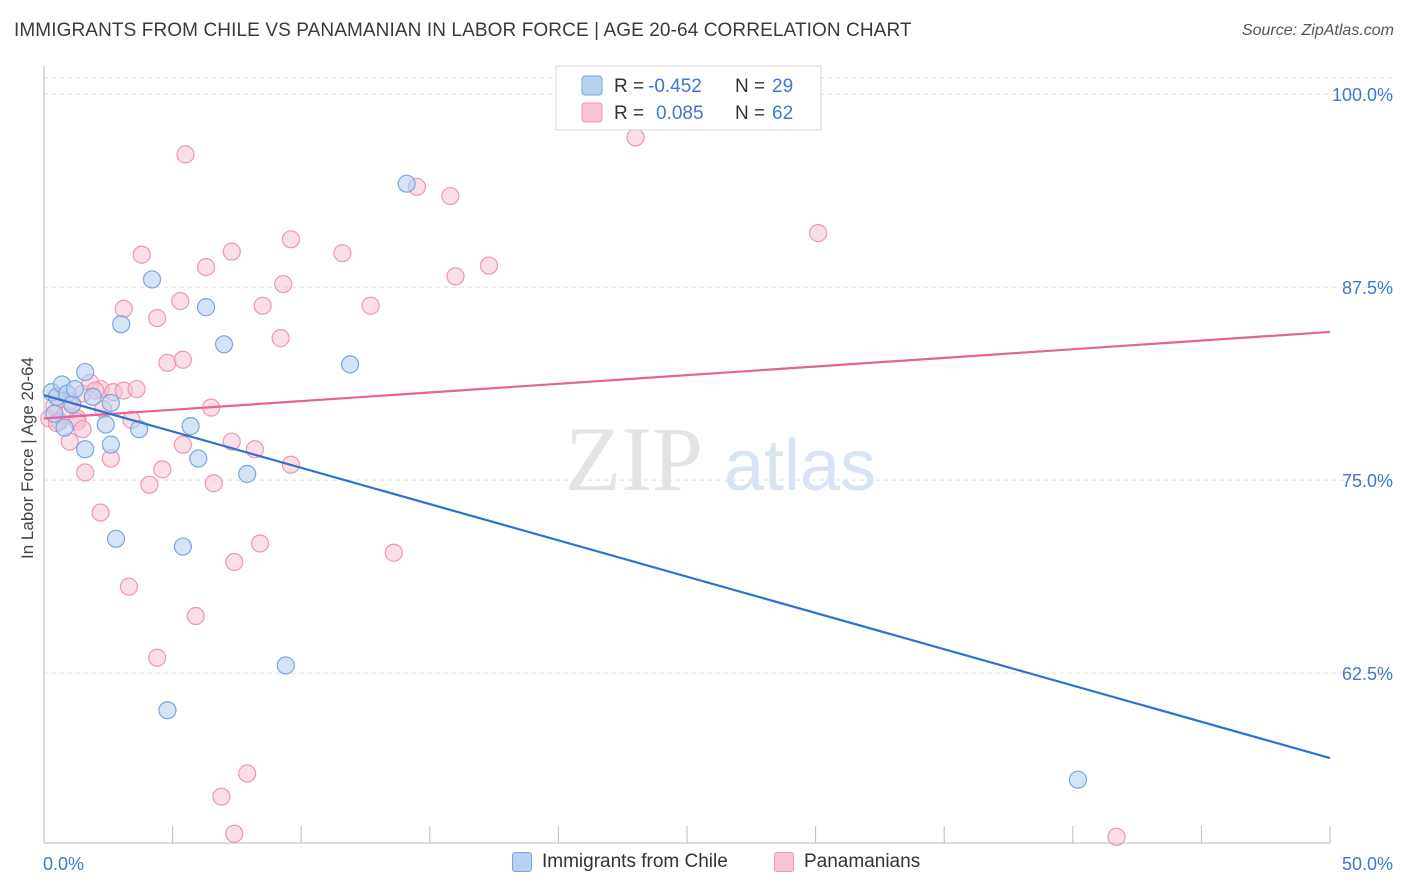 The height and width of the screenshot is (892, 1406). I want to click on legend-item-panamanians: Panamanians, so click(847, 862).